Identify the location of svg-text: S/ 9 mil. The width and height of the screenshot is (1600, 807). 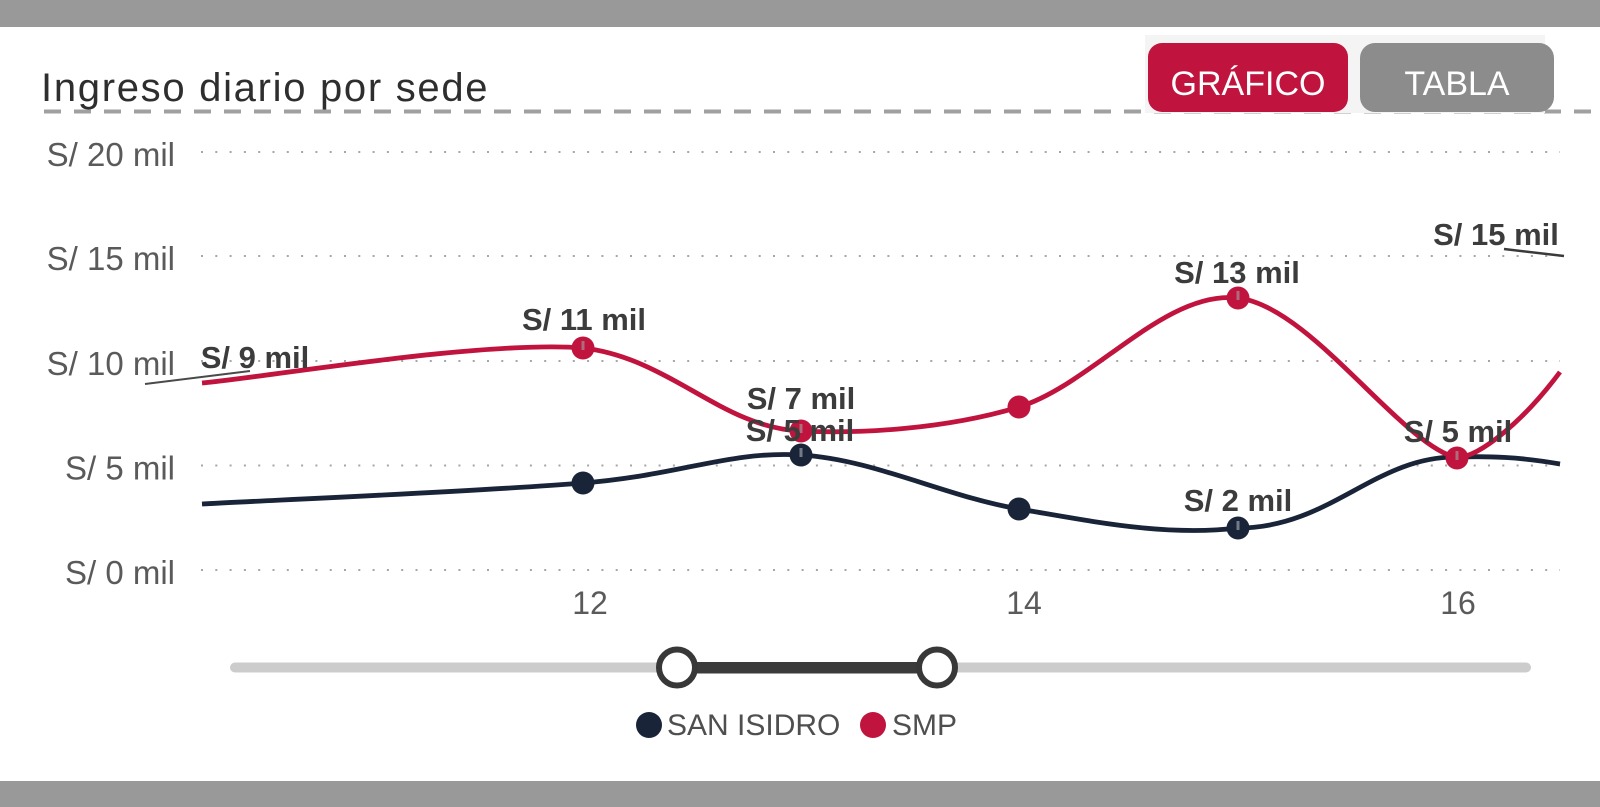
(255, 357).